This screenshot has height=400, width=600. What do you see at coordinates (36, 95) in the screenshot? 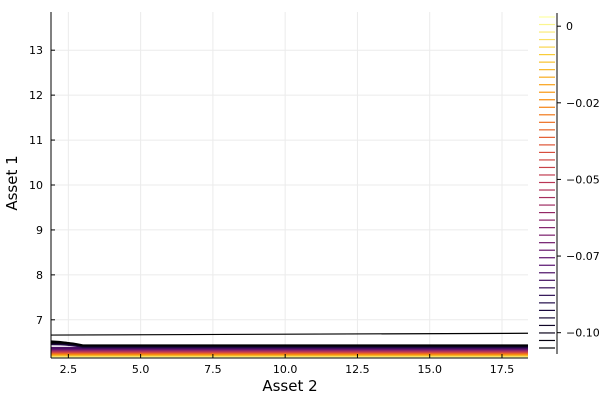
I see `y-tick-label: 12` at bounding box center [36, 95].